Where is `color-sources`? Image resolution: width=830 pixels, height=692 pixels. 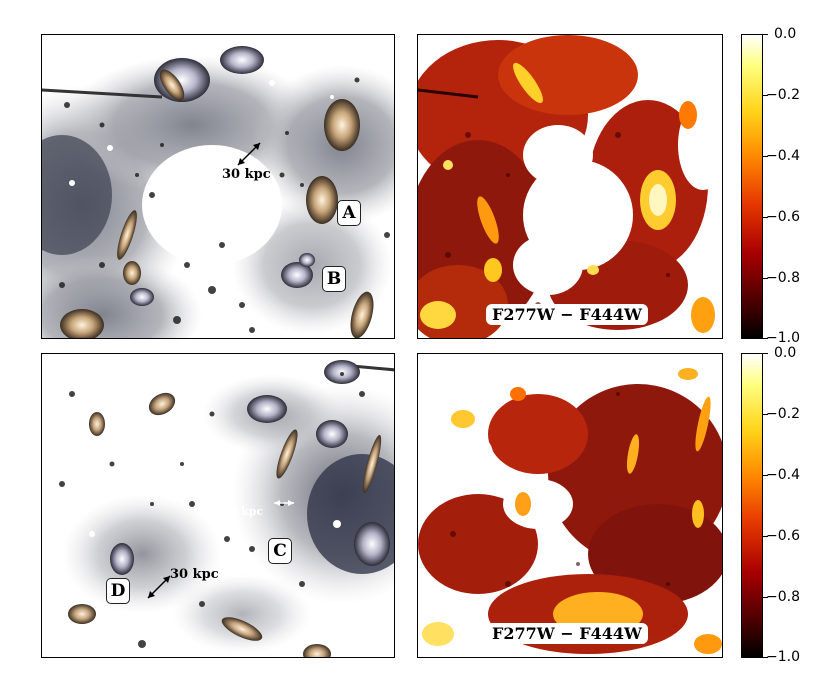 color-sources is located at coordinates (567, 197).